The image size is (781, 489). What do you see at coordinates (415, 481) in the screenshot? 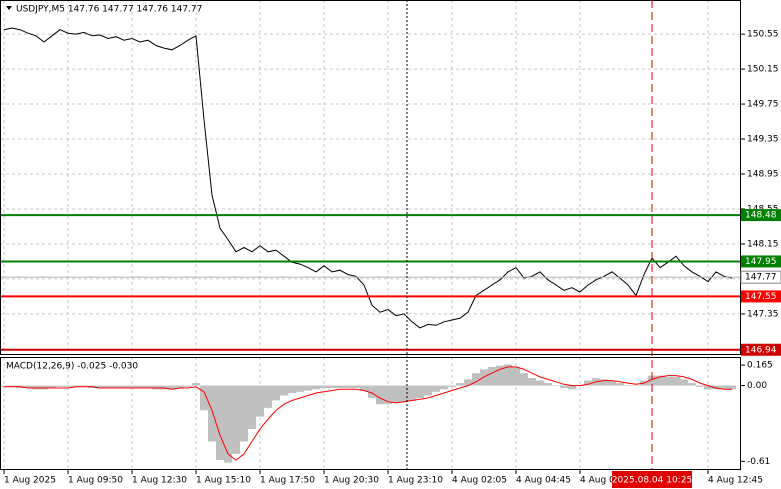
I see `x-tick-label: 1 Aug 23:10` at bounding box center [415, 481].